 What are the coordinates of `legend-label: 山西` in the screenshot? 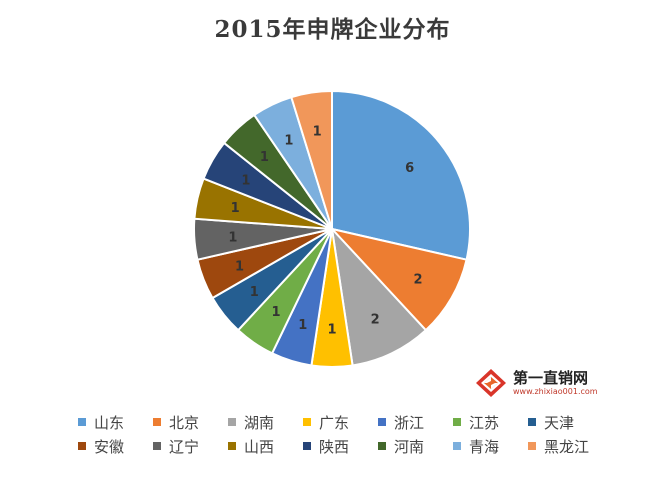 It's located at (259, 446).